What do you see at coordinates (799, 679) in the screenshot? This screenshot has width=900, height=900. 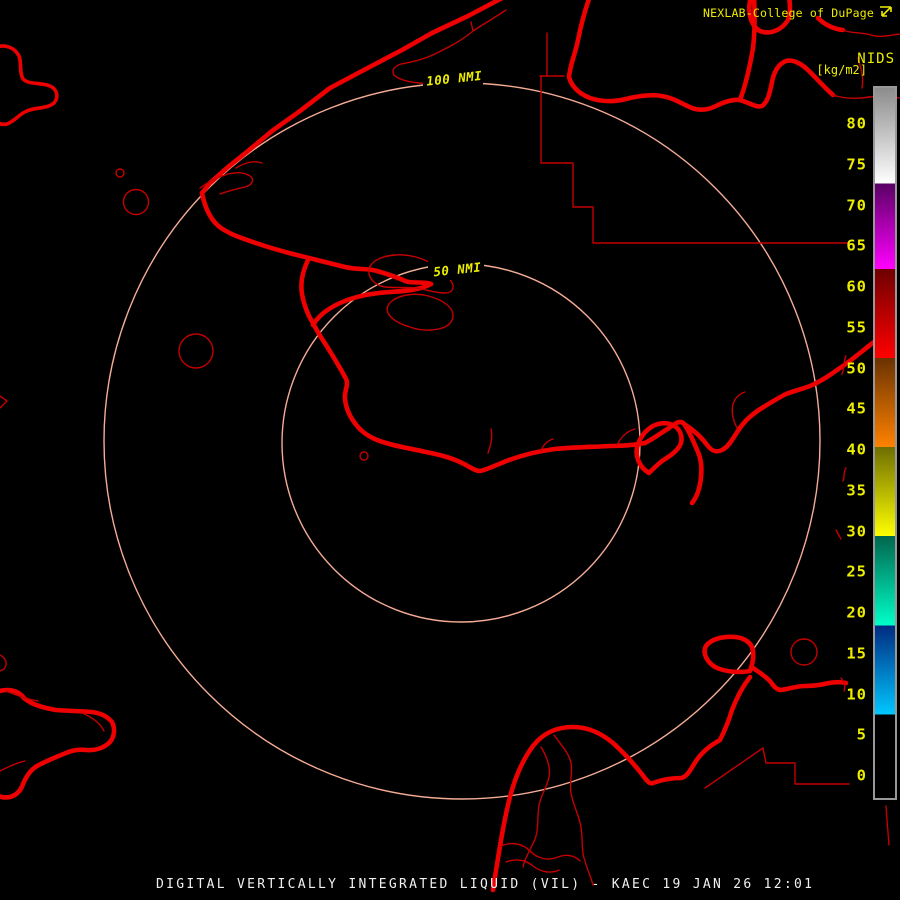 I see `shore-southeast` at bounding box center [799, 679].